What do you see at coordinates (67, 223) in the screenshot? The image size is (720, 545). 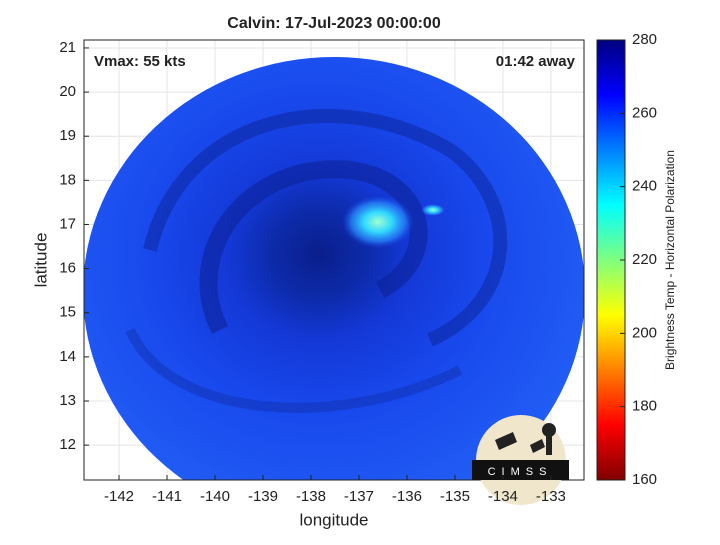 I see `y-tick-label: 17` at bounding box center [67, 223].